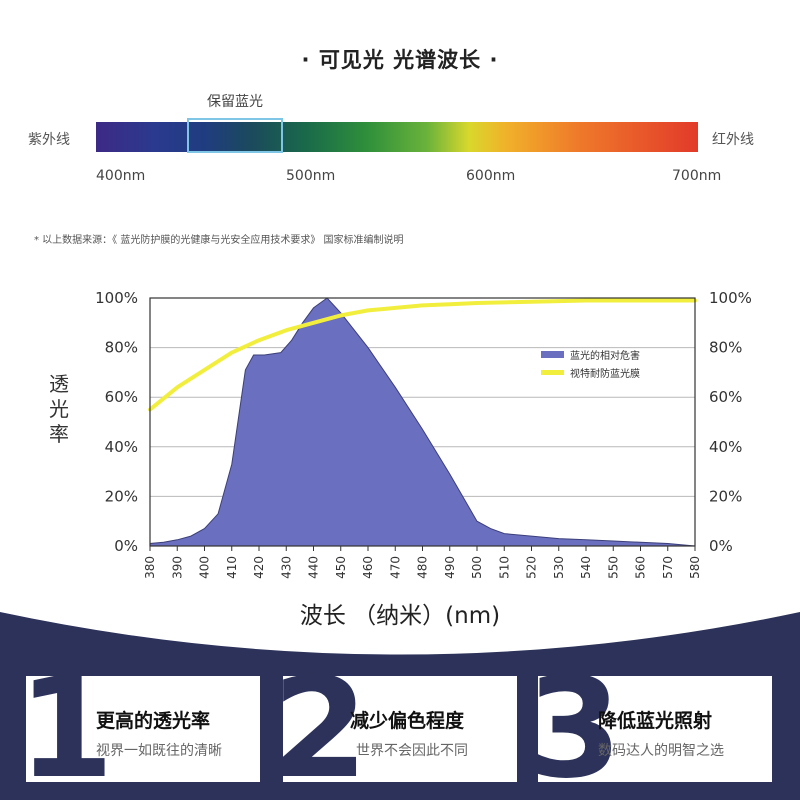 This screenshot has height=809, width=800. Describe the element at coordinates (668, 567) in the screenshot. I see `x-tick-label: 570` at that location.